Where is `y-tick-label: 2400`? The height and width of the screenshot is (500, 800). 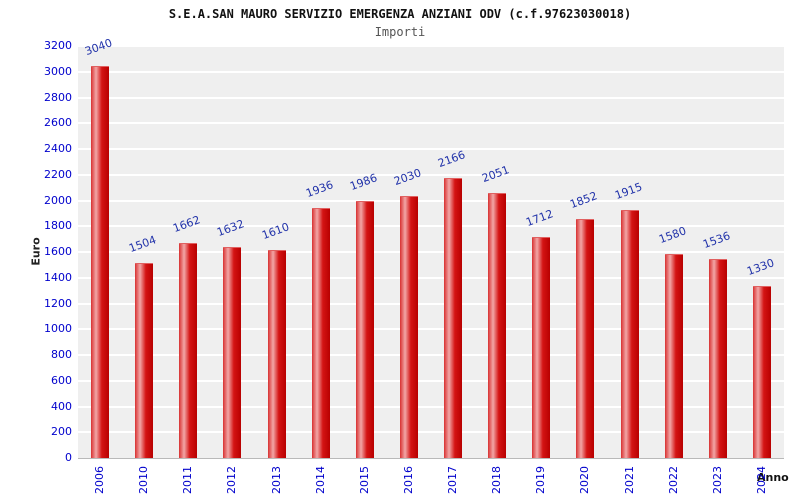
y-tick-label: 2400 is located at coordinates (58, 148).